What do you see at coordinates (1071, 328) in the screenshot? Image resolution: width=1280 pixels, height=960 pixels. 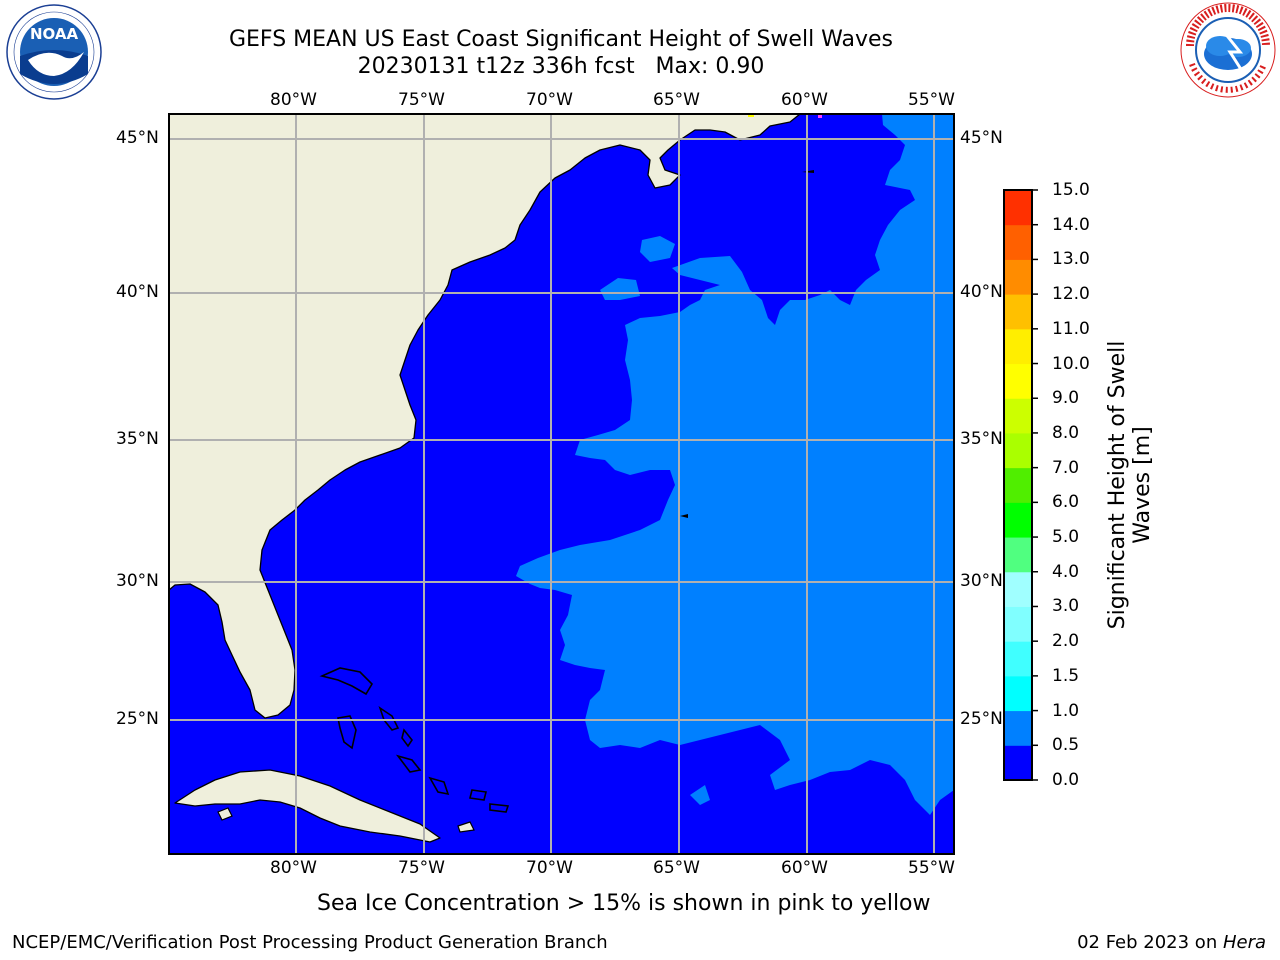 I see `colorbar-tick-label: 11.0` at bounding box center [1071, 328].